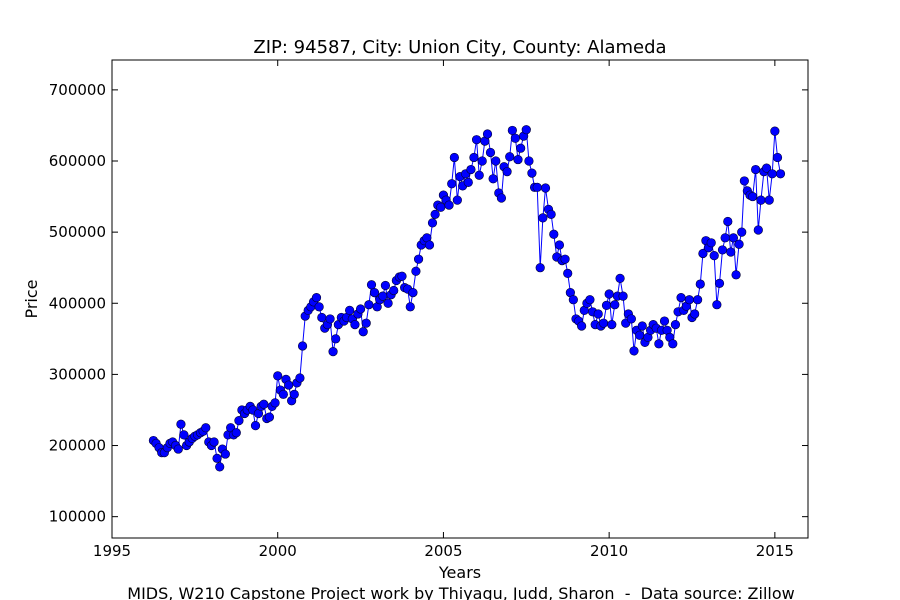  I want to click on y-tick-label: 400000, so click(77, 303).